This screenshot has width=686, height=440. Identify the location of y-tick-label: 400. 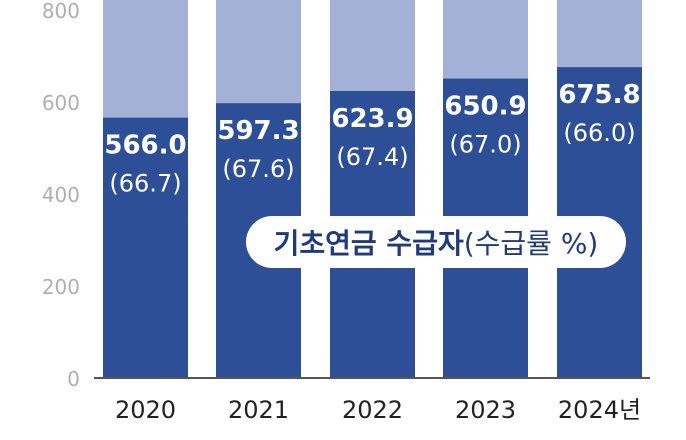
(61, 195).